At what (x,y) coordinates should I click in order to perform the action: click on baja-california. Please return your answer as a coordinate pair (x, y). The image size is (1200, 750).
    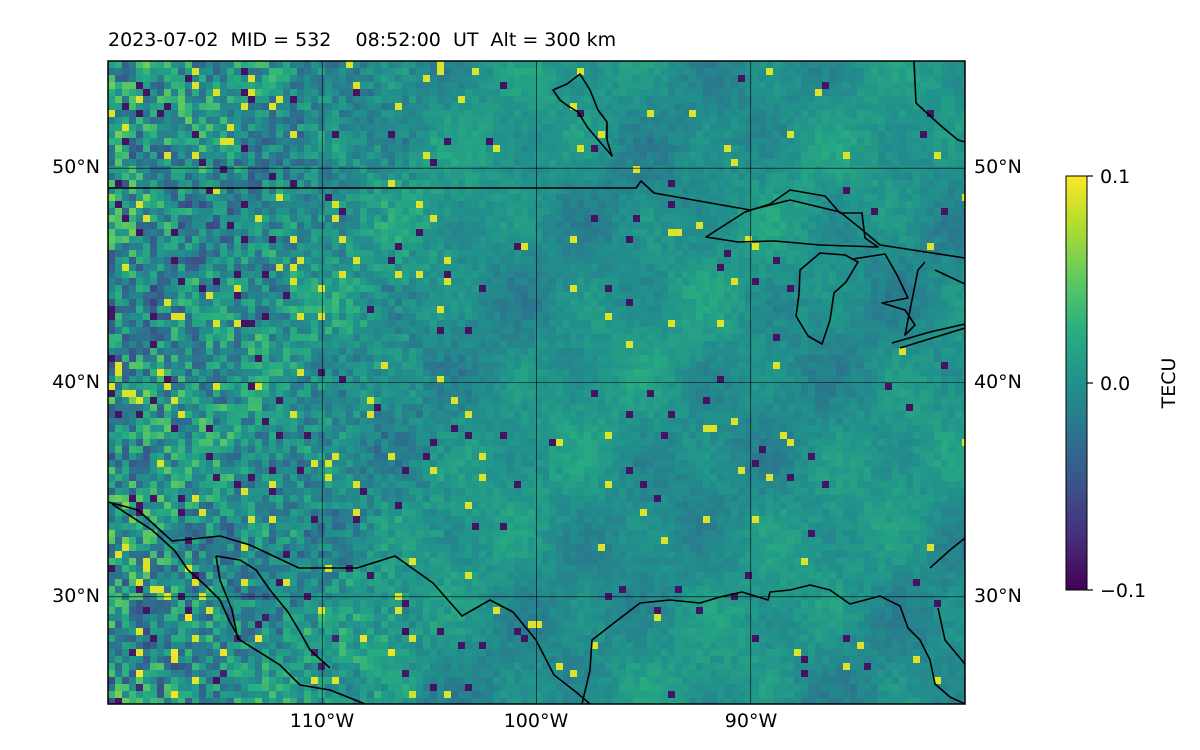
    Looking at the image, I should click on (238, 603).